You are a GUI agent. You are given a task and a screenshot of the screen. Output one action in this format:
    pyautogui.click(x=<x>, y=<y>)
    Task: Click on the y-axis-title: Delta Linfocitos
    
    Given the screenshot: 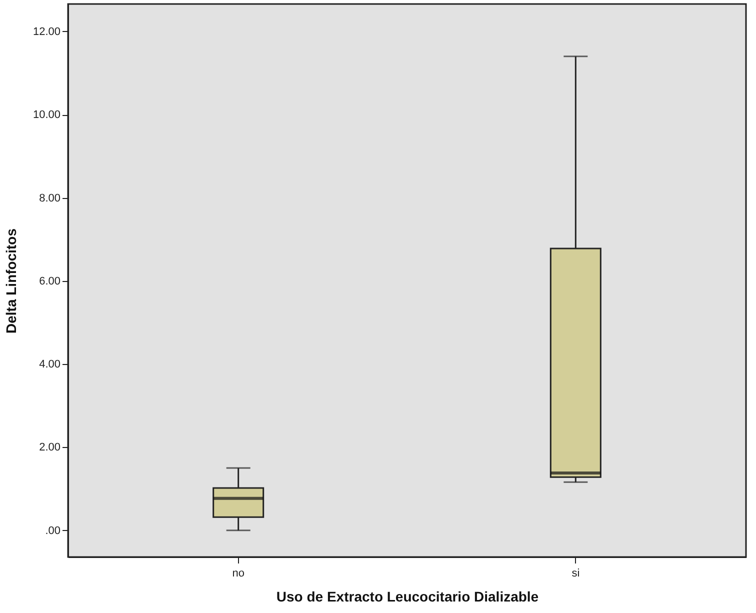 What is the action you would take?
    pyautogui.click(x=10, y=281)
    